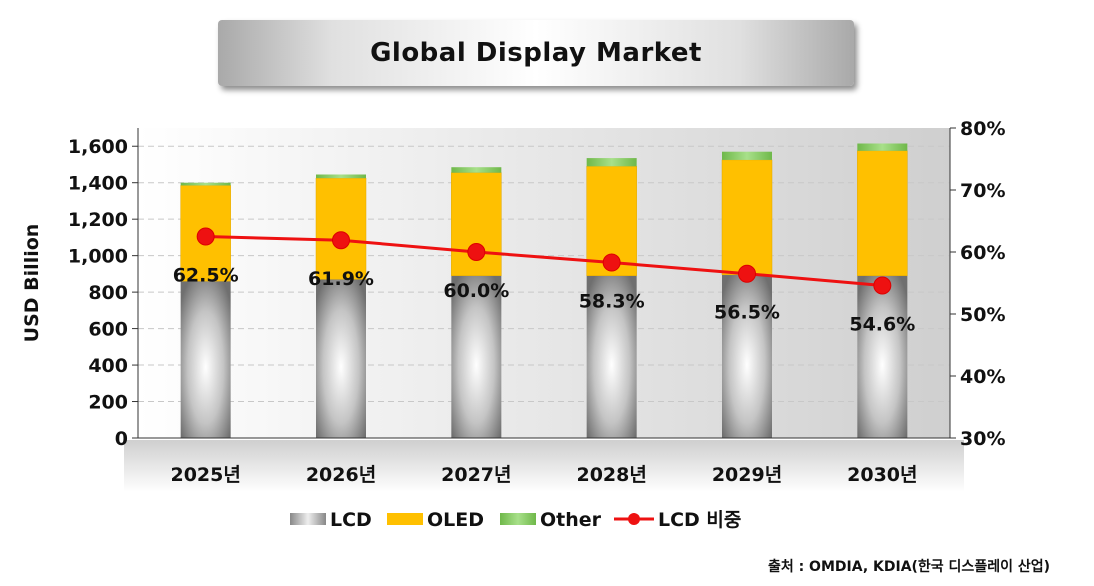  What do you see at coordinates (982, 253) in the screenshot?
I see `y2-tick-label: 60%` at bounding box center [982, 253].